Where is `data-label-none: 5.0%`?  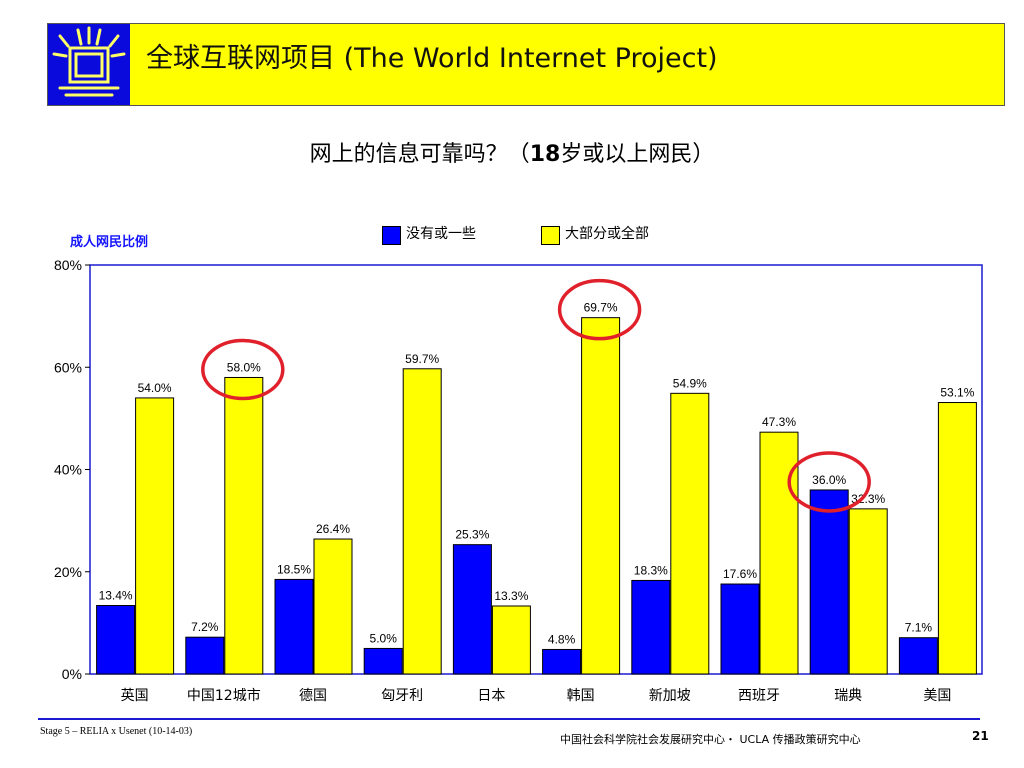 data-label-none: 5.0% is located at coordinates (384, 638).